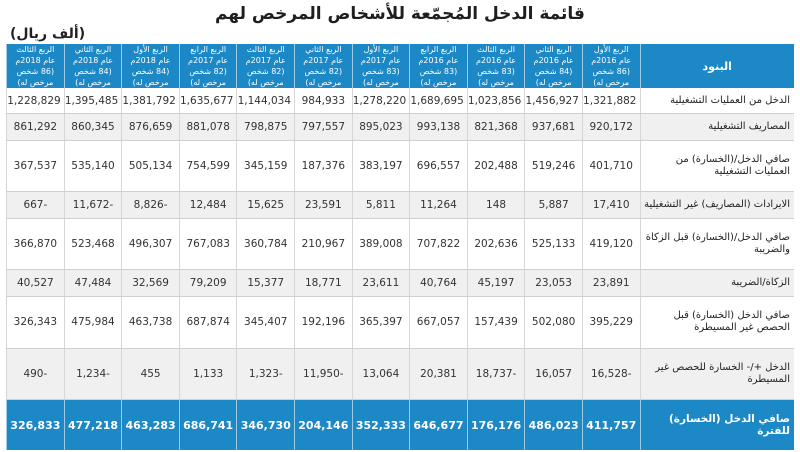 The image size is (800, 452). Describe the element at coordinates (495, 283) in the screenshot. I see `table-cell: 45,197` at that location.